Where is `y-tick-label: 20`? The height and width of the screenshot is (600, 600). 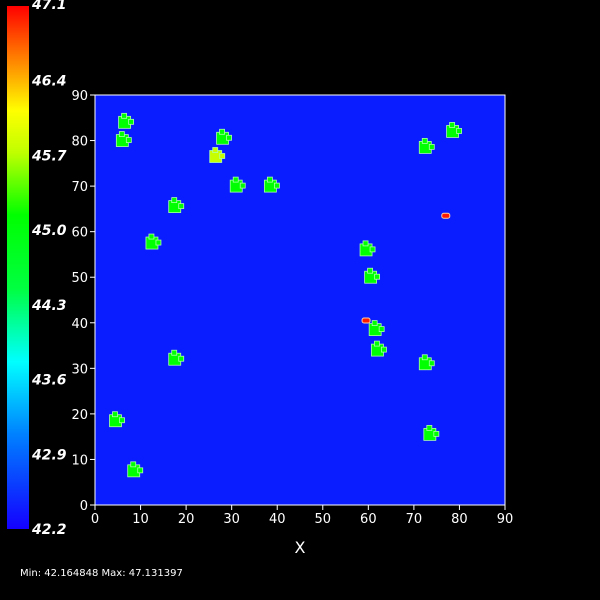
y-tick-label: 20 is located at coordinates (79, 415).